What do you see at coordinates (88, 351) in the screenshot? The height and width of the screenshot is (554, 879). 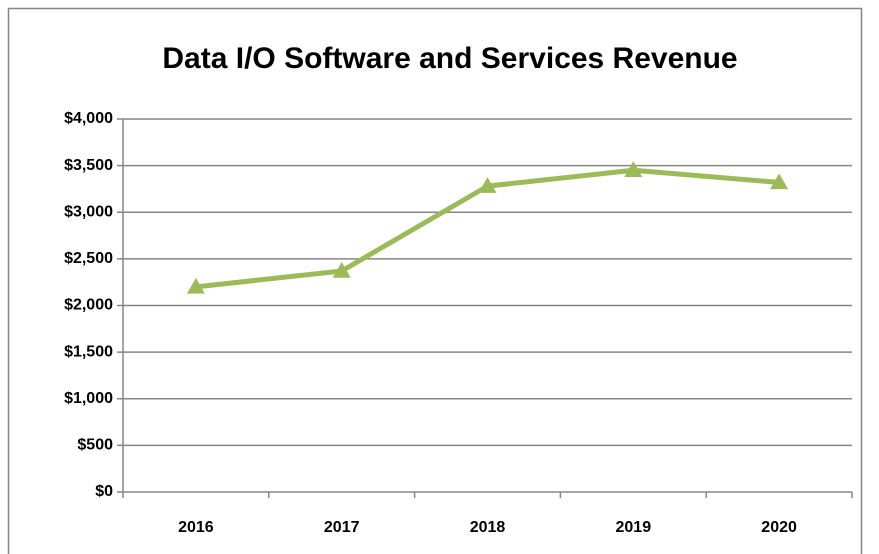 I see `y-tick-label: $1,500` at bounding box center [88, 351].